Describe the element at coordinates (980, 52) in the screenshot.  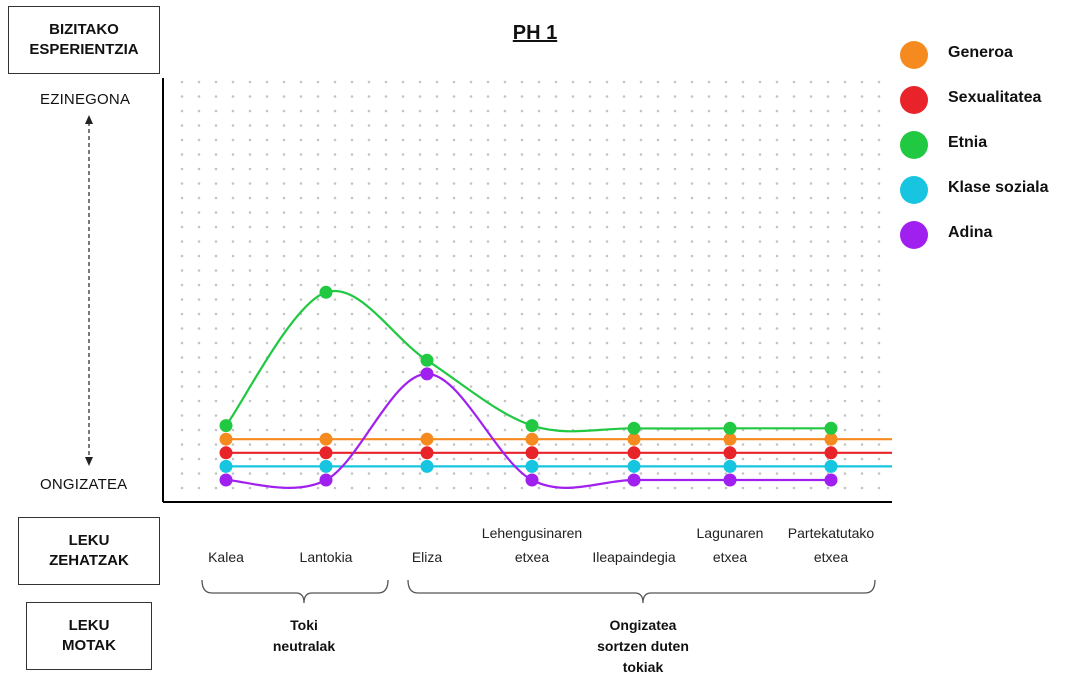
I see `legend-label: Generoa` at that location.